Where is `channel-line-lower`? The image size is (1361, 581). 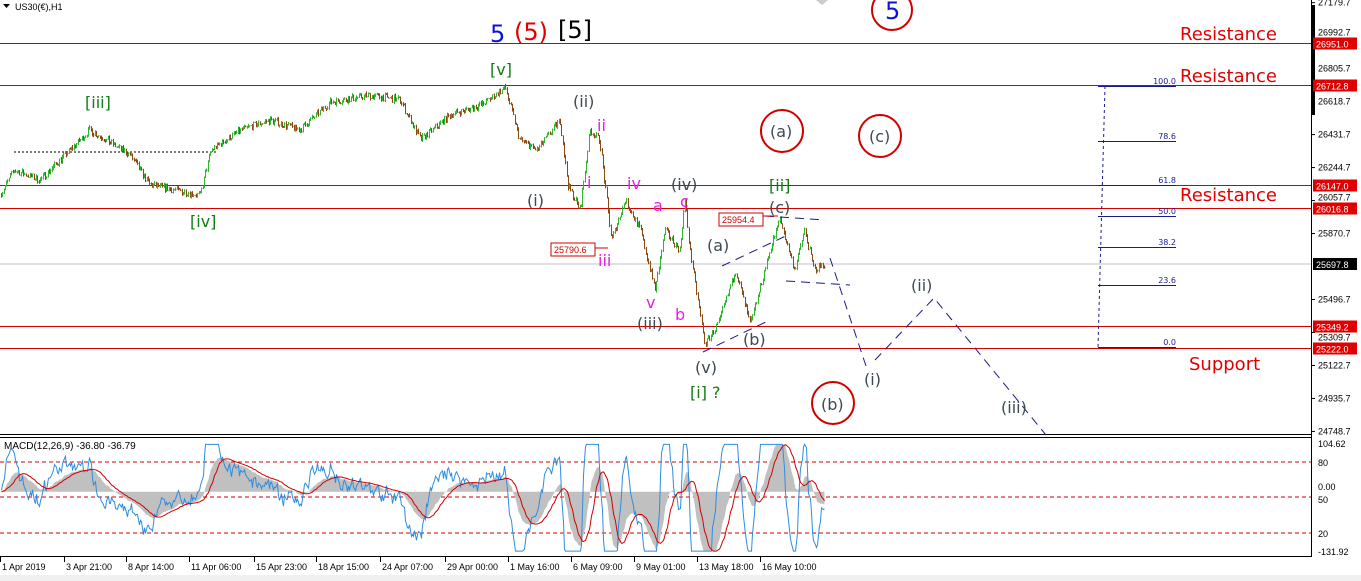 channel-line-lower is located at coordinates (736, 336).